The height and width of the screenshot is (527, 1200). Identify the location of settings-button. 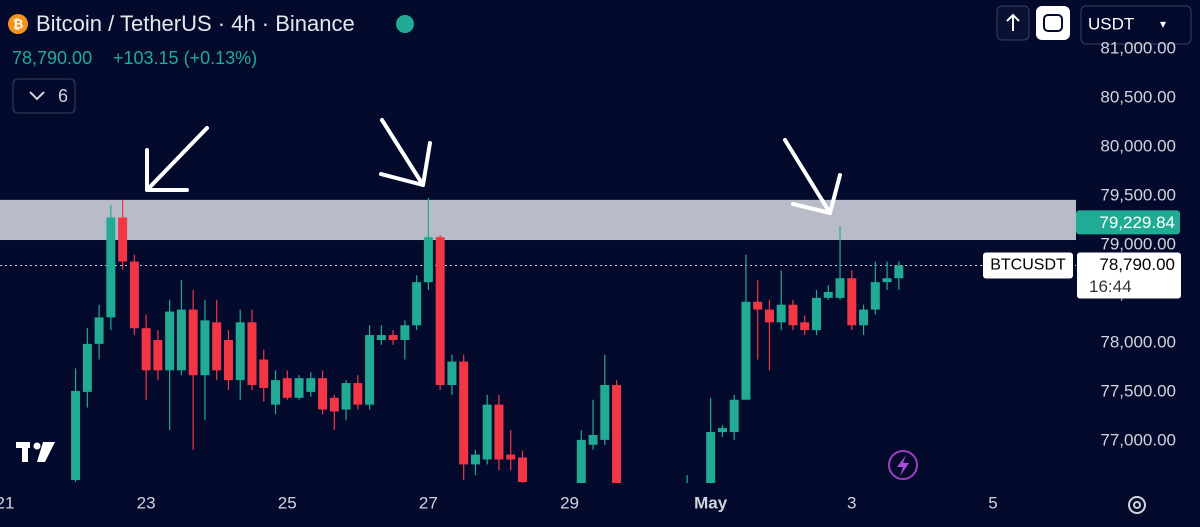
(1137, 505).